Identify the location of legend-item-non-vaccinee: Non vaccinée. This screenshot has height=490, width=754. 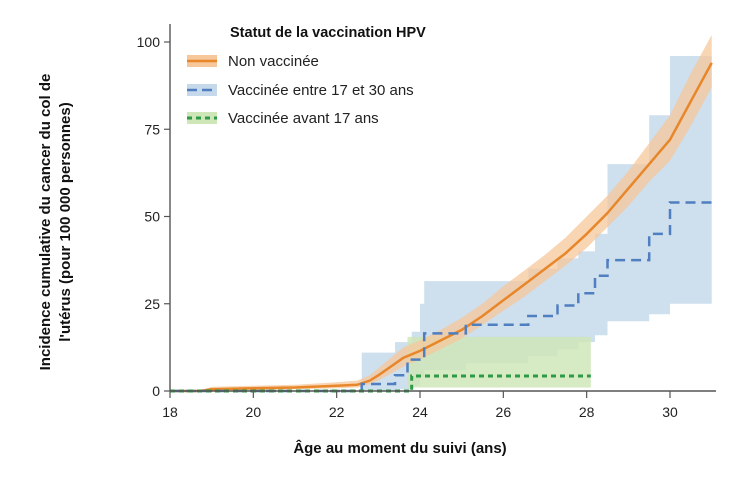
(253, 61).